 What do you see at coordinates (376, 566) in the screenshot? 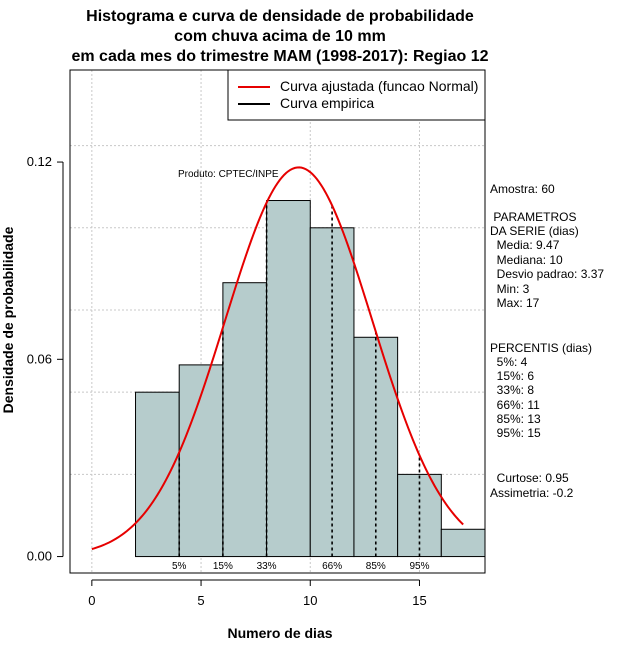
I see `percentile-label: 85%` at bounding box center [376, 566].